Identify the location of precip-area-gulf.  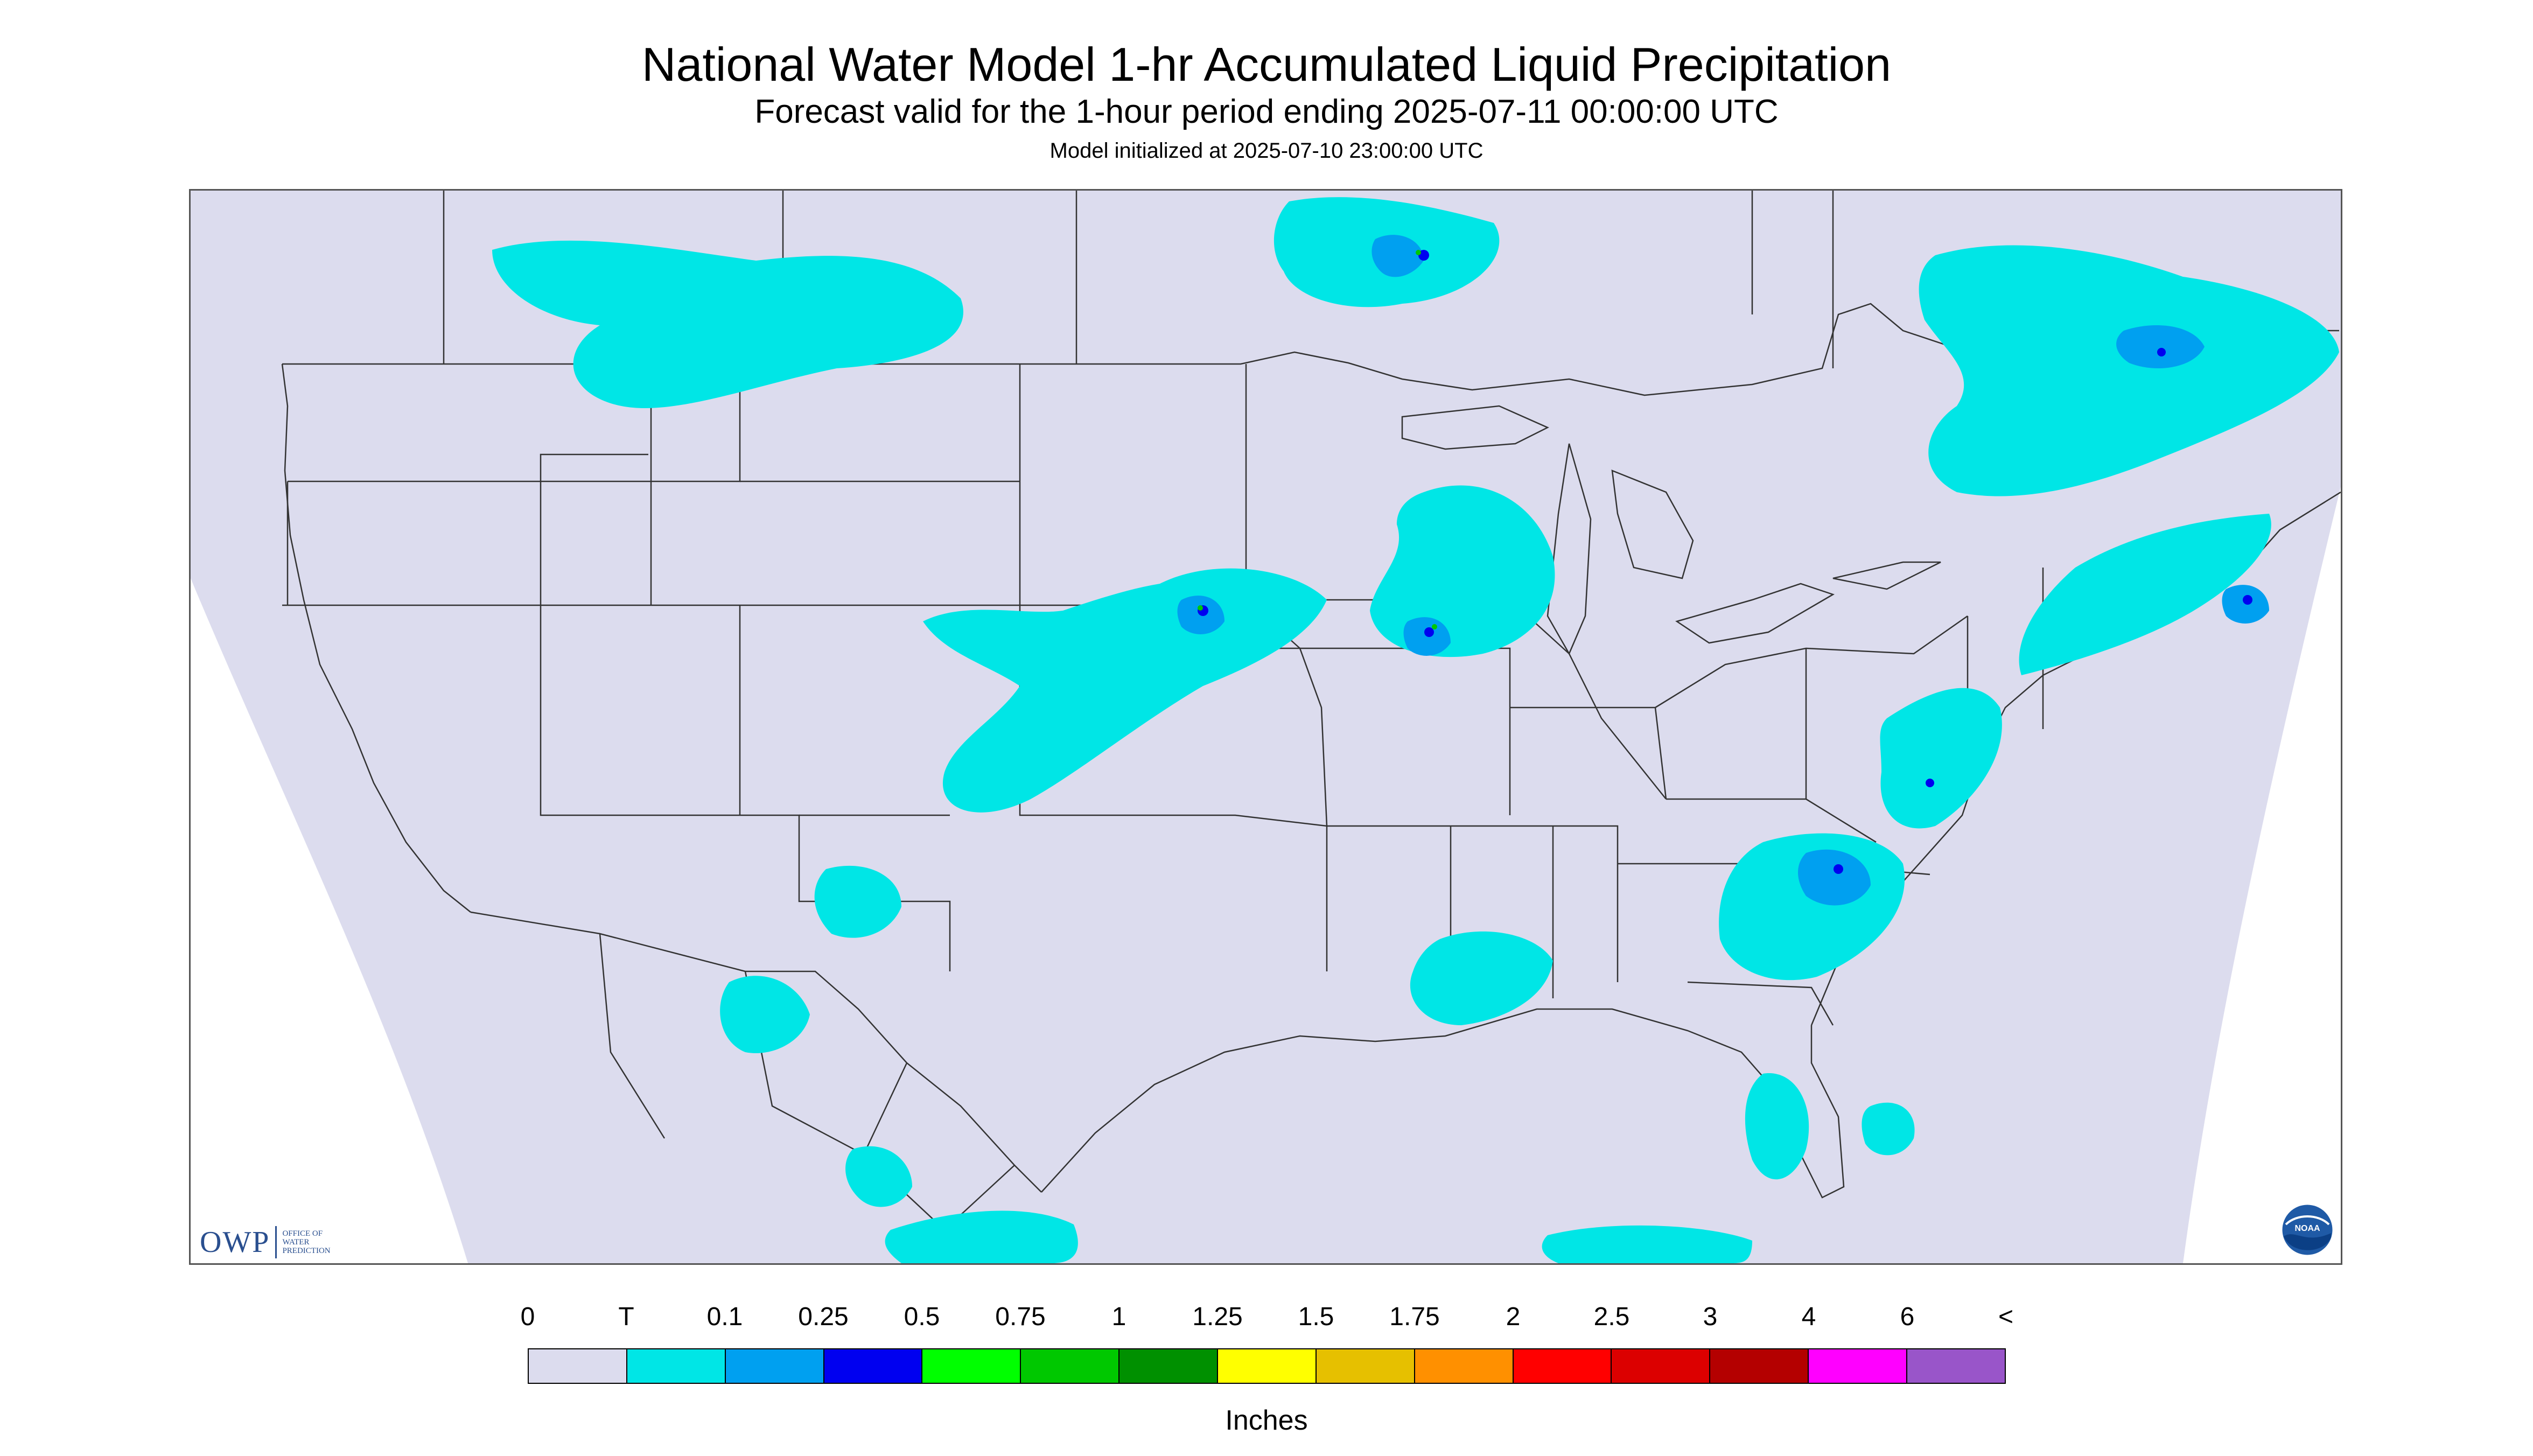
(1481, 978).